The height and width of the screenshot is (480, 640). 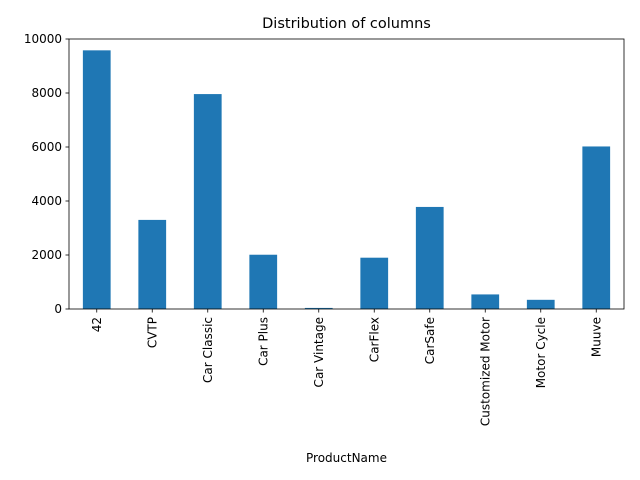 What do you see at coordinates (374, 283) in the screenshot?
I see `bar-carflex` at bounding box center [374, 283].